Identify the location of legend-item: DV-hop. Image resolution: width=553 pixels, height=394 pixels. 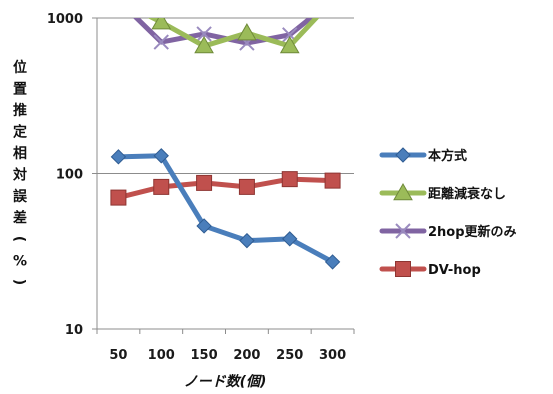
(430, 269).